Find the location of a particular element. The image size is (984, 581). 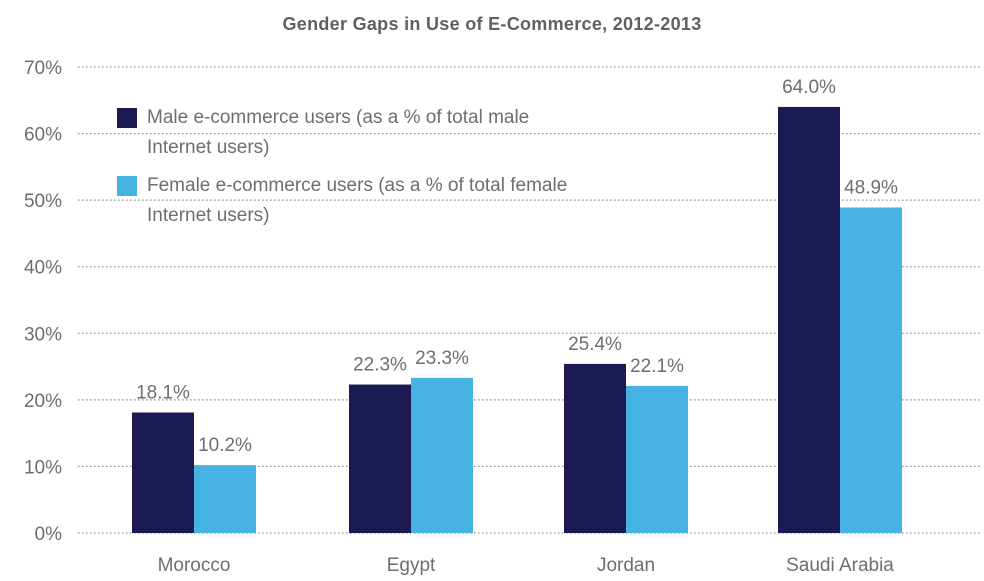

data-label-female: 48.9% is located at coordinates (871, 187).